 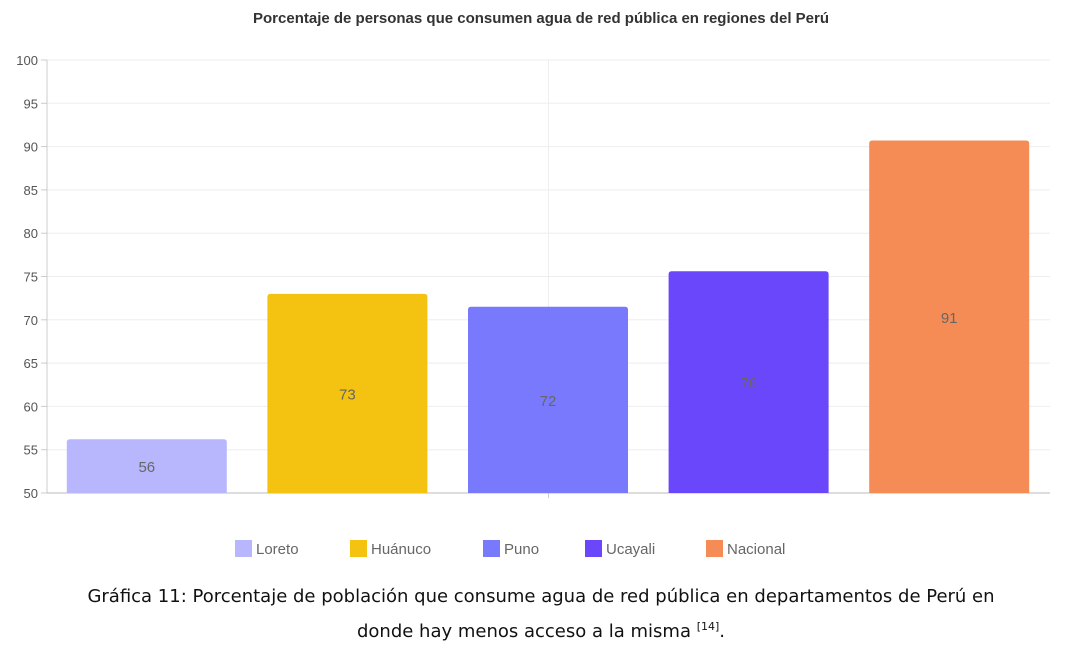 I want to click on legend-swatch-huánuco, so click(x=358, y=548).